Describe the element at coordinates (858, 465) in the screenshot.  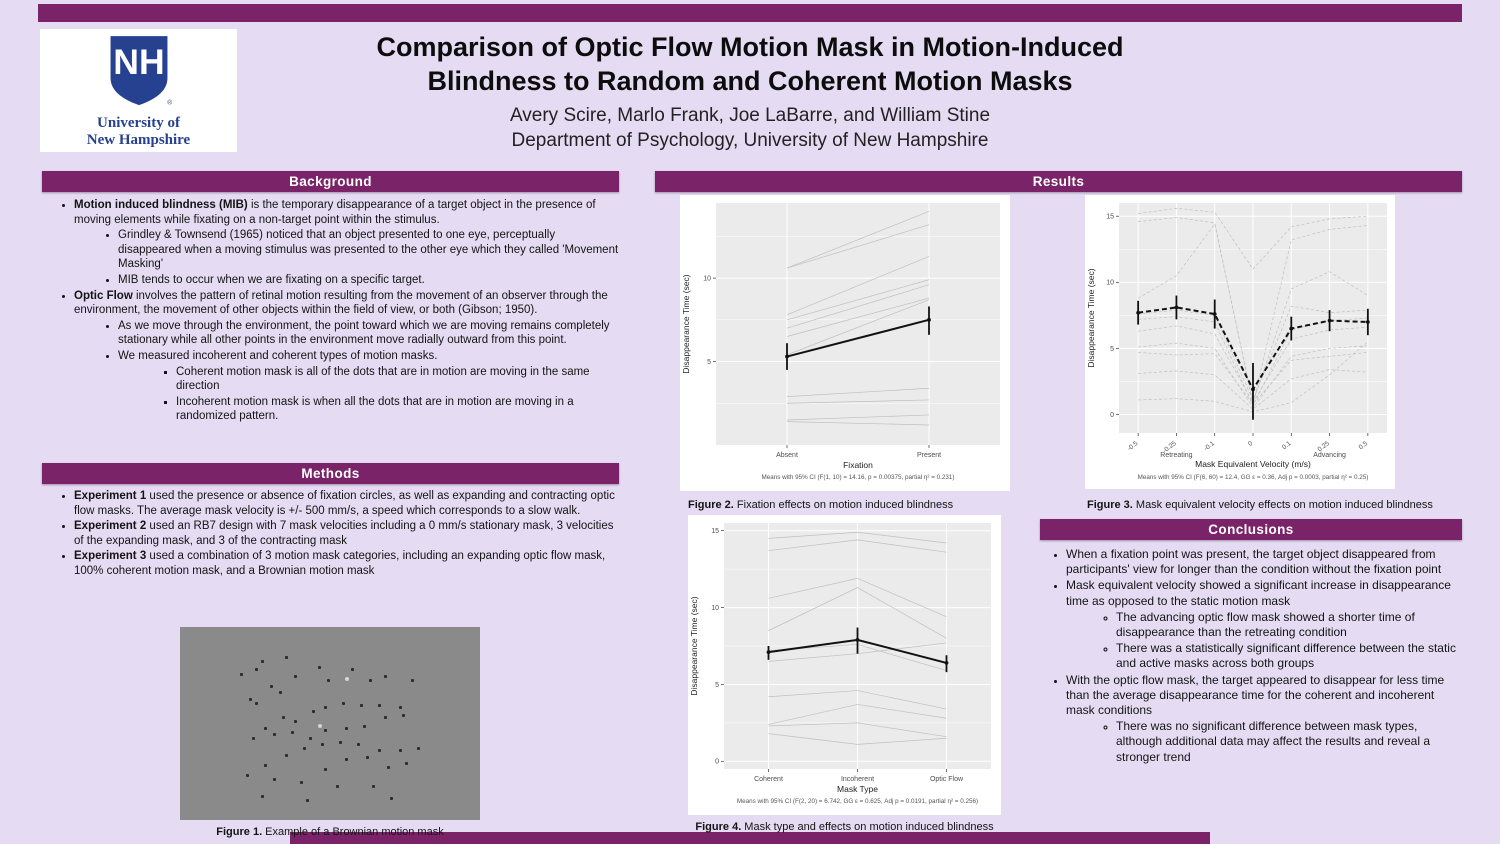
I see `x-axis-title: Fixation` at that location.